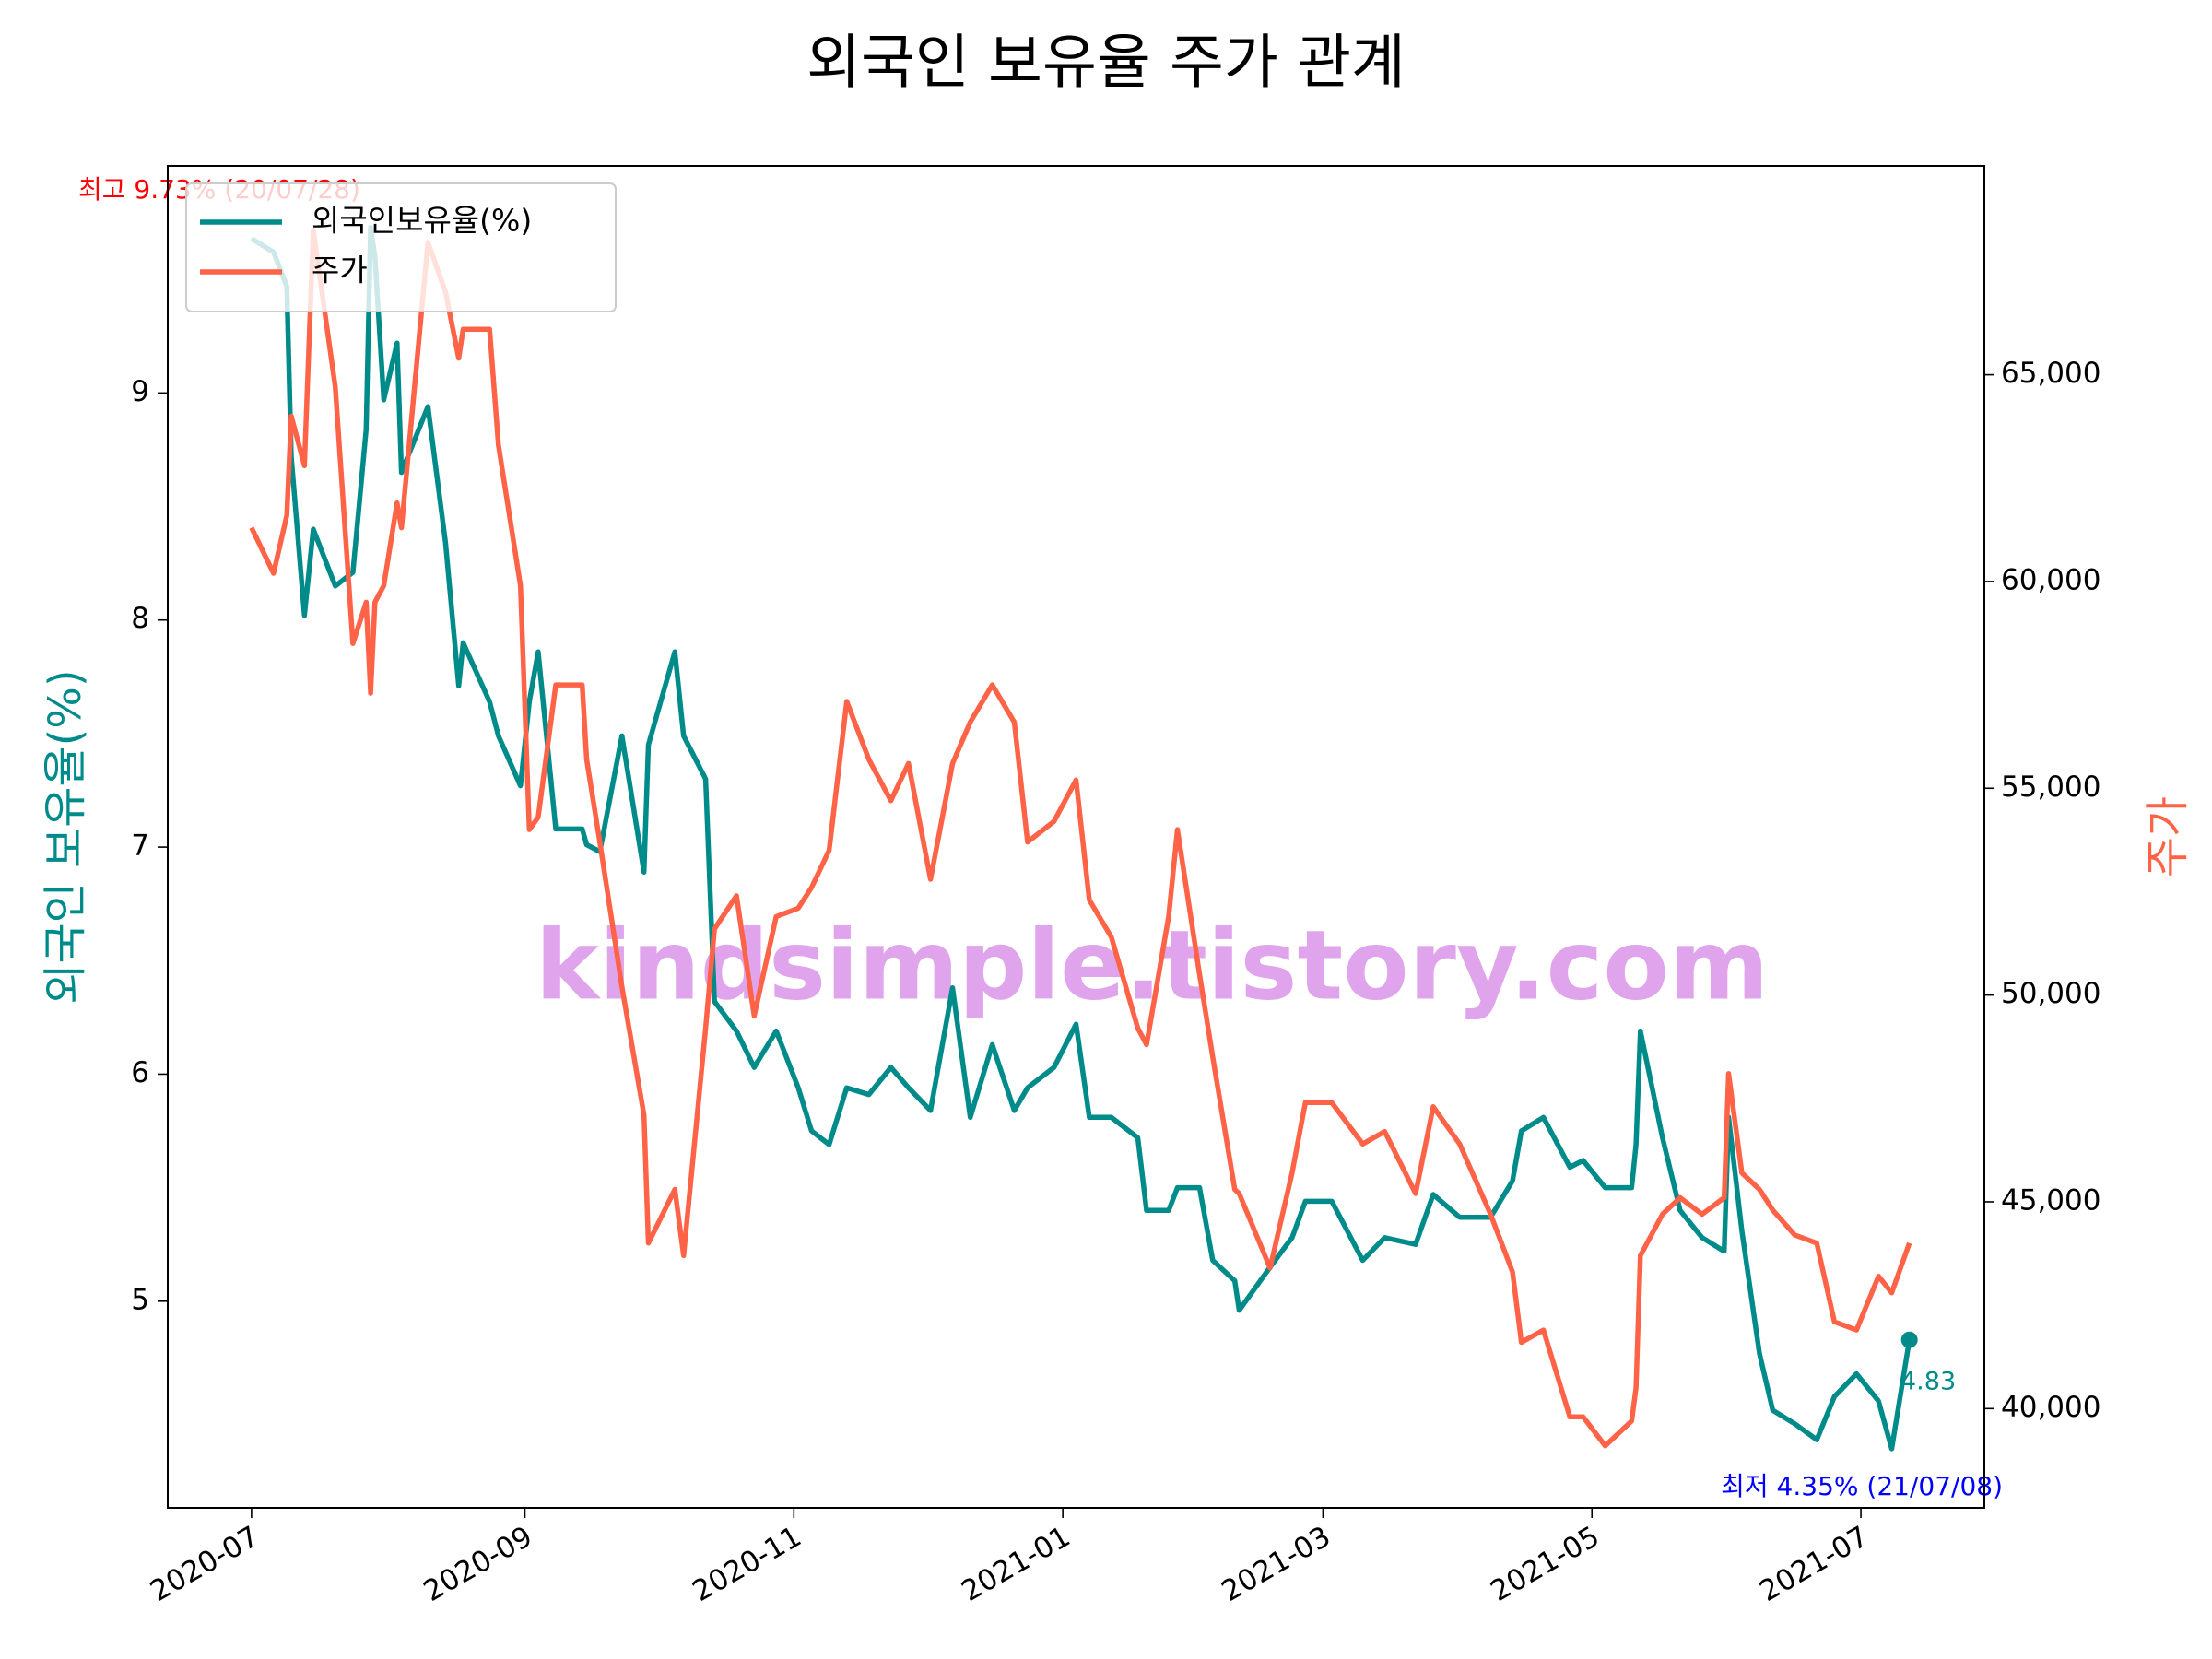 The height and width of the screenshot is (1659, 2212). I want to click on y2-tick-label: 60,000, so click(2050, 579).